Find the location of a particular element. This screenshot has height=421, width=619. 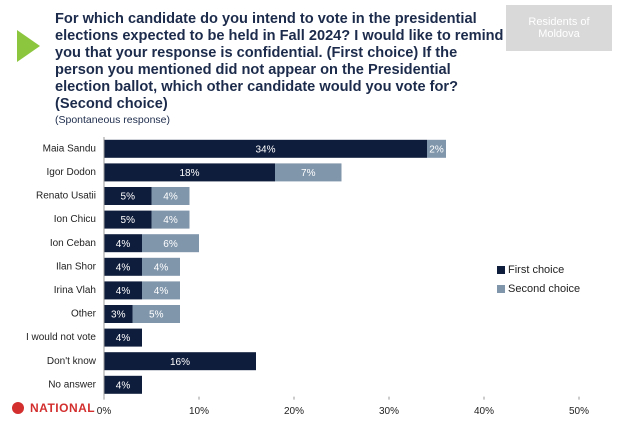

decor-triangle is located at coordinates (28, 46).